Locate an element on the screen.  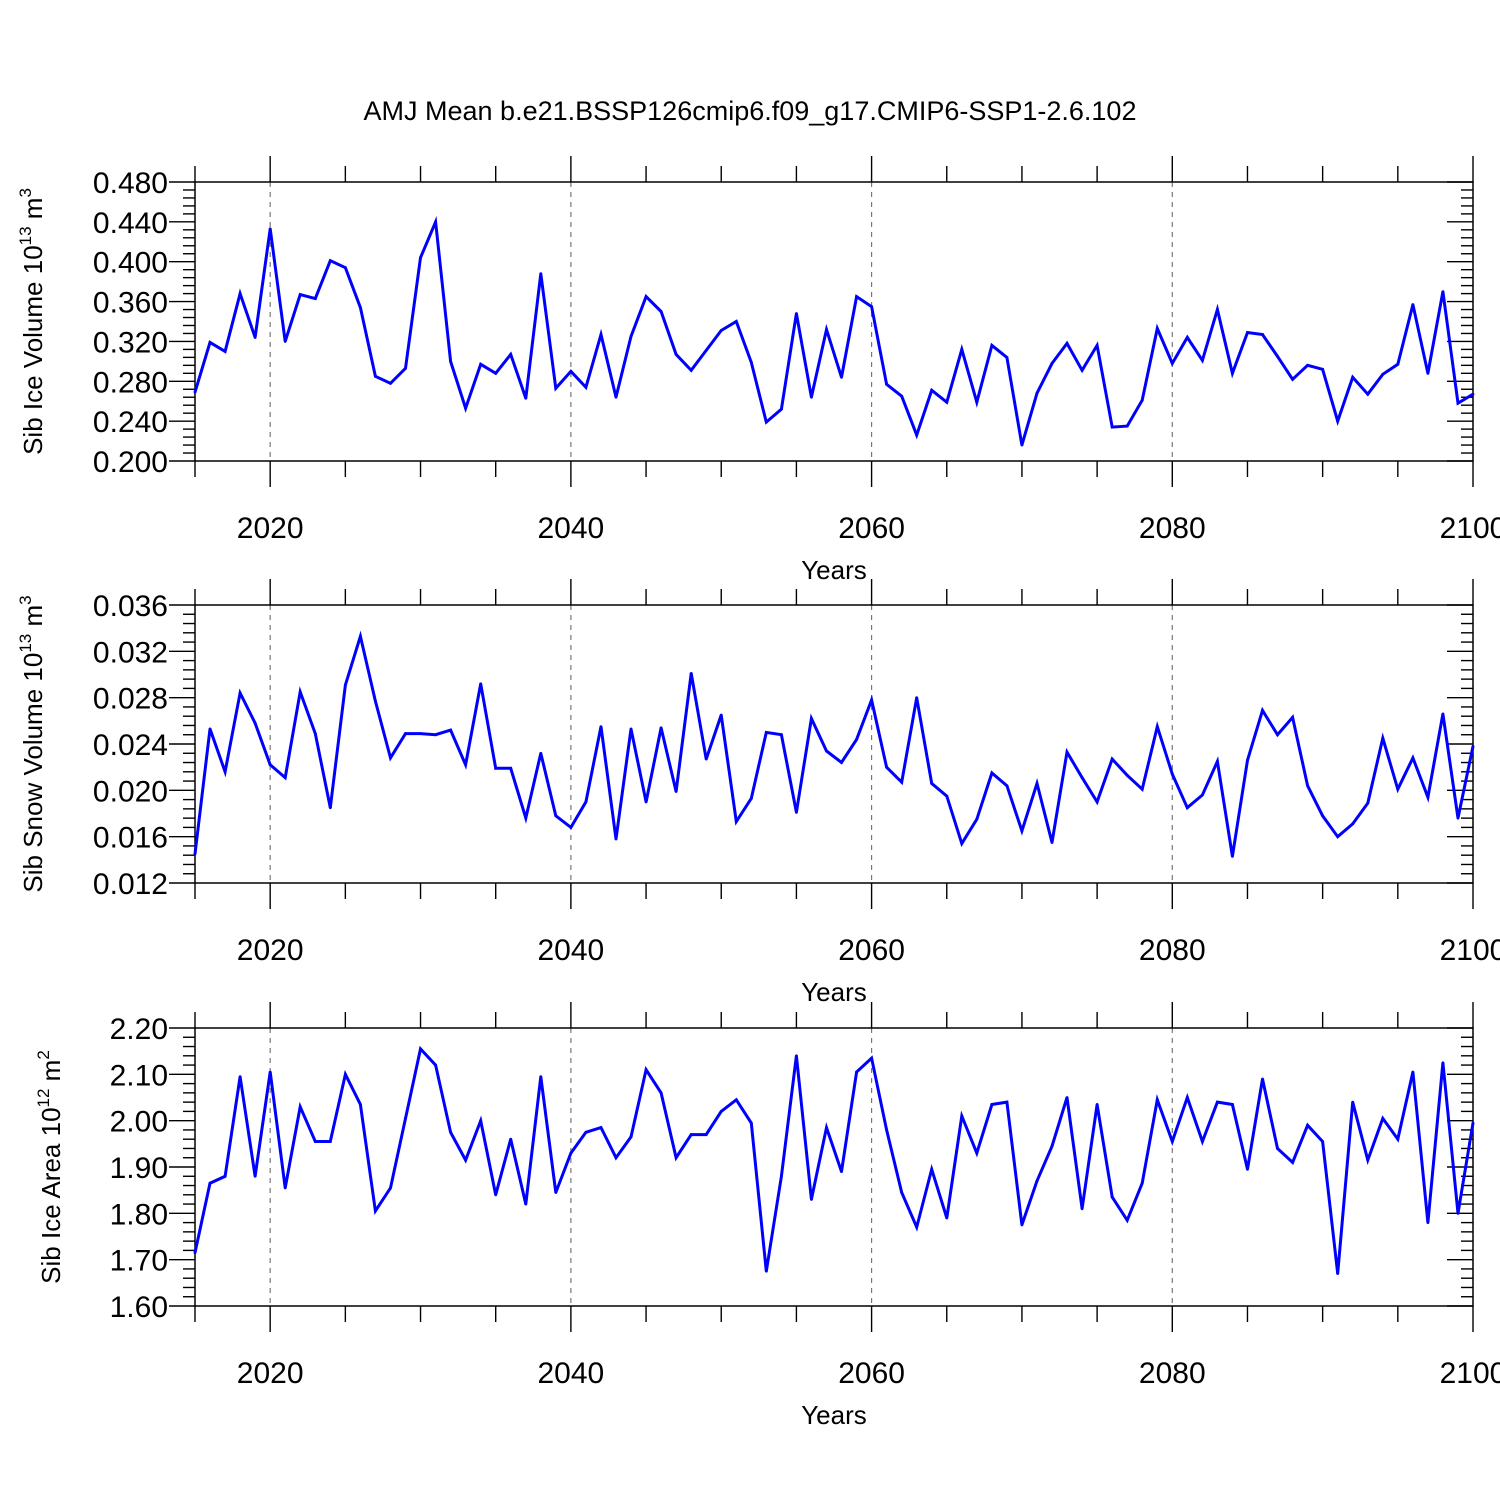
y-tick-label: 1.80 is located at coordinates (139, 1214).